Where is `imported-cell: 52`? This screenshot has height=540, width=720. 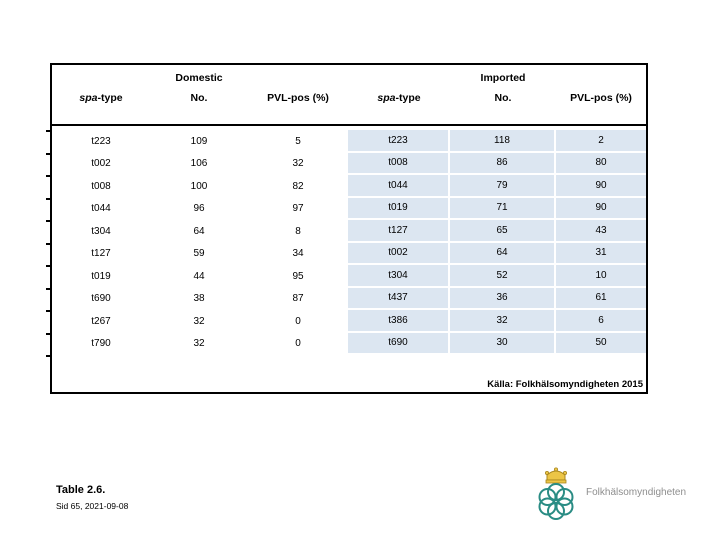 imported-cell: 52 is located at coordinates (503, 276).